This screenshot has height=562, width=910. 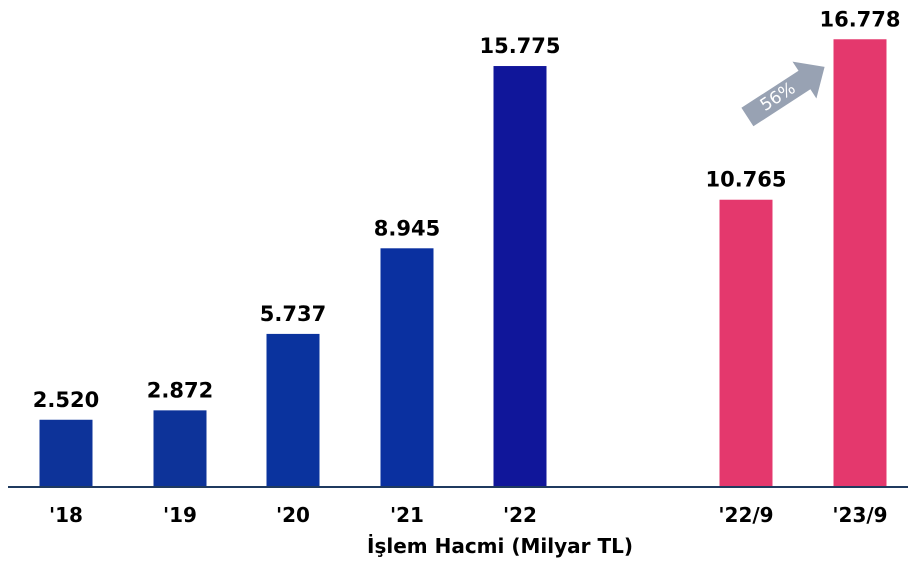 I want to click on x-tick-label-22-9: '22/9, so click(x=745, y=515).